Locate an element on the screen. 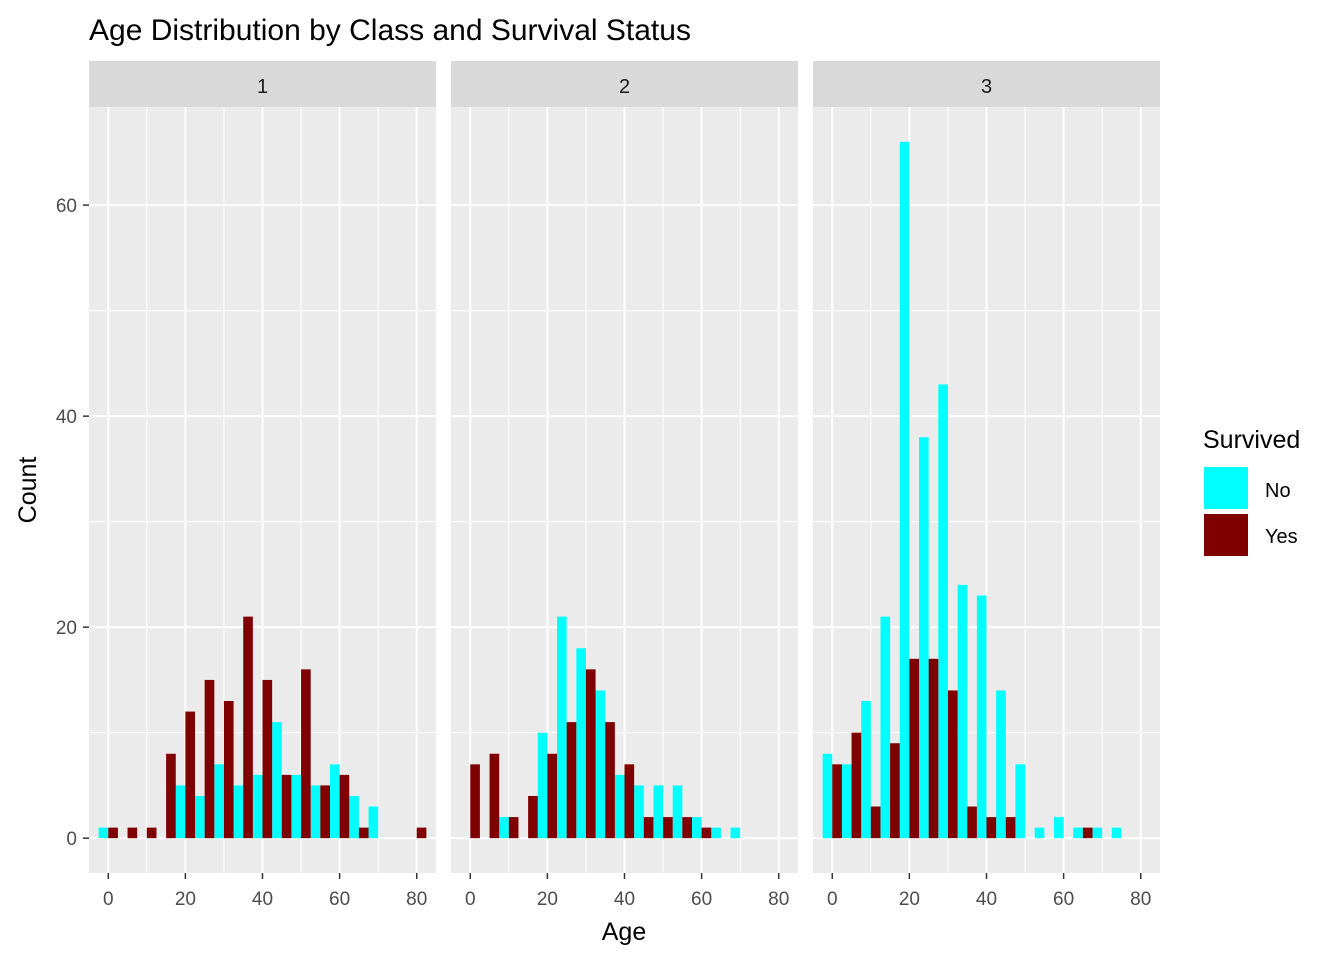 The height and width of the screenshot is (960, 1344). y-axis-title: Count is located at coordinates (28, 490).